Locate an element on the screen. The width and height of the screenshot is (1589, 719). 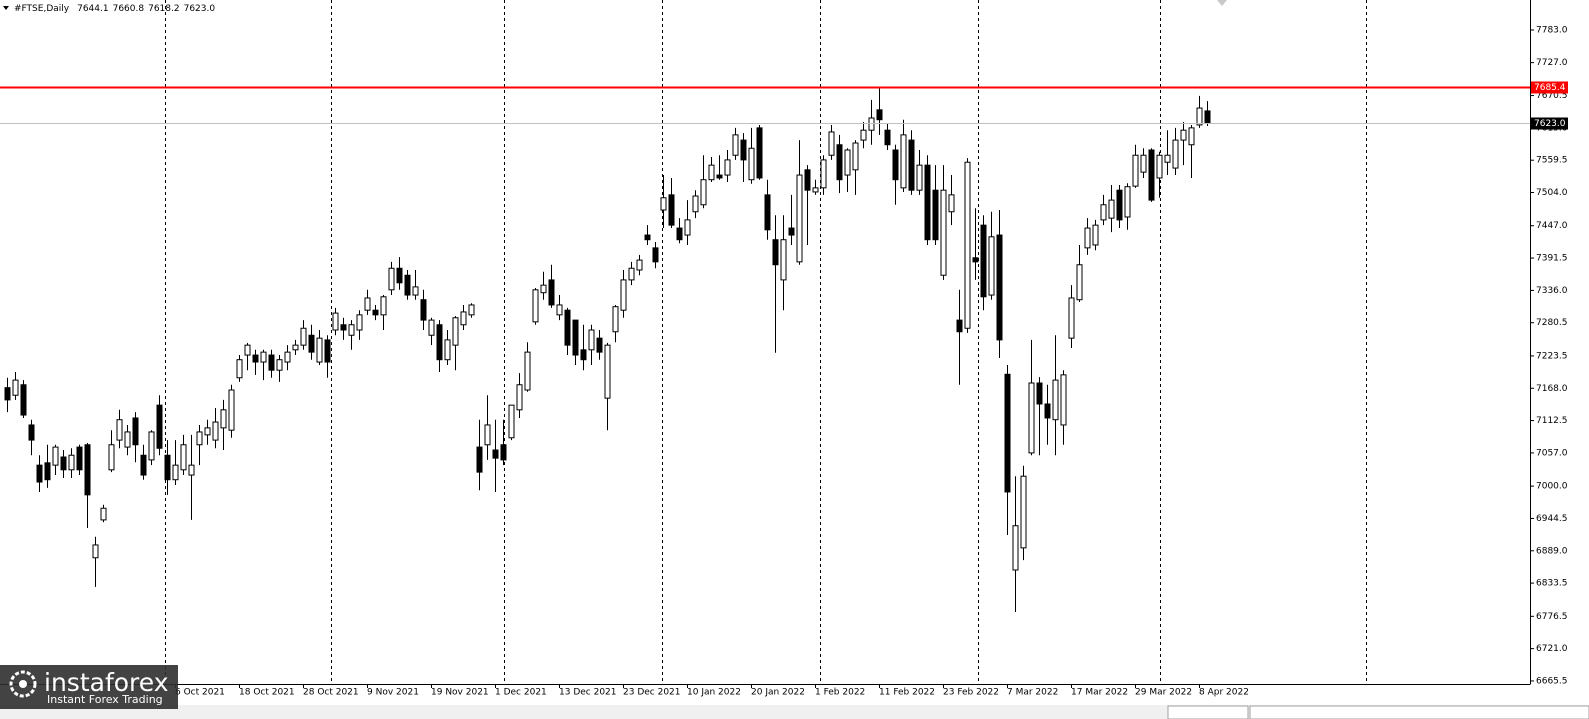
menu-arrow is located at coordinates (6, 8).